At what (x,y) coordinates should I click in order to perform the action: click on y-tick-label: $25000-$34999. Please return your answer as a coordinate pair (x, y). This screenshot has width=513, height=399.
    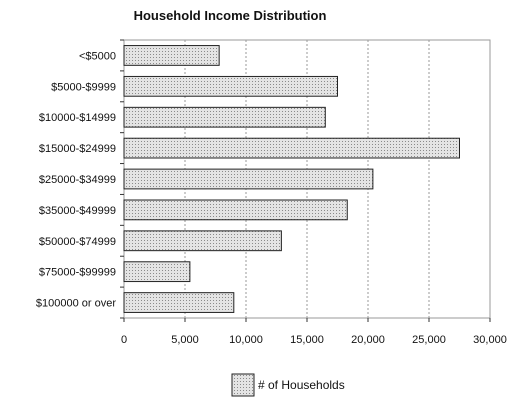
    Looking at the image, I should click on (77, 180).